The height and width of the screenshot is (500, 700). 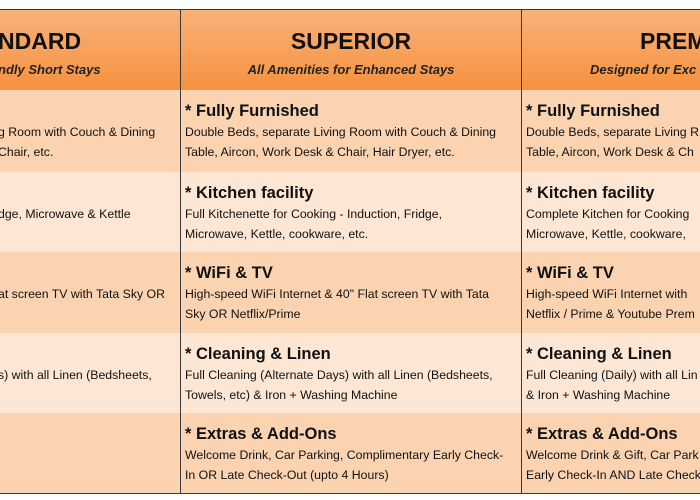 What do you see at coordinates (610, 314) in the screenshot?
I see `feature-text: Netflix / Prime & Youtube Prem` at bounding box center [610, 314].